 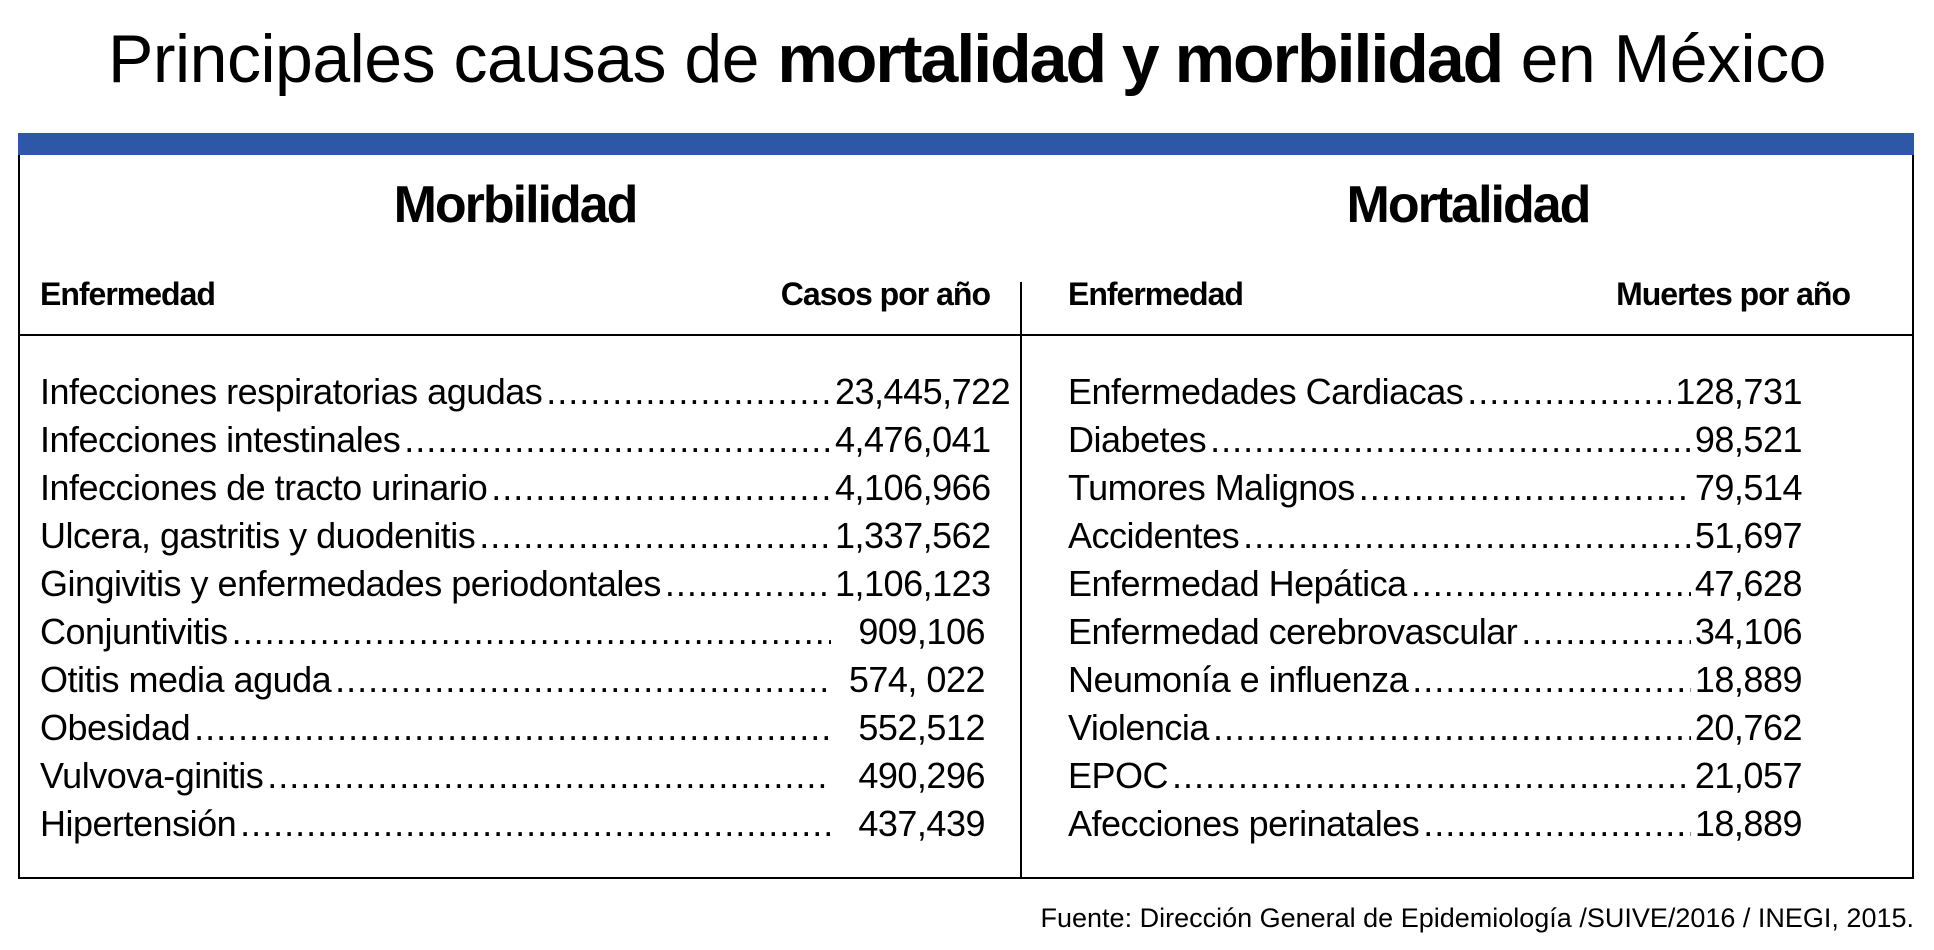 What do you see at coordinates (1748, 775) in the screenshot?
I see `death-count: 21,057` at bounding box center [1748, 775].